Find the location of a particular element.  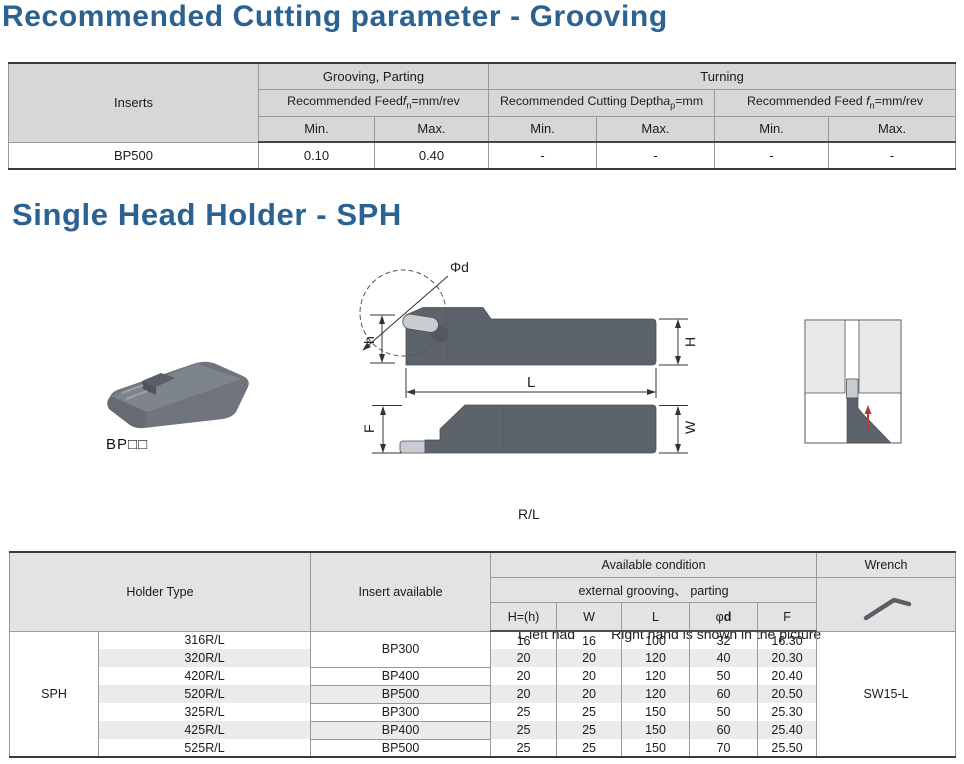

page-title-sph: Single Head Holder - SPH is located at coordinates (207, 214).